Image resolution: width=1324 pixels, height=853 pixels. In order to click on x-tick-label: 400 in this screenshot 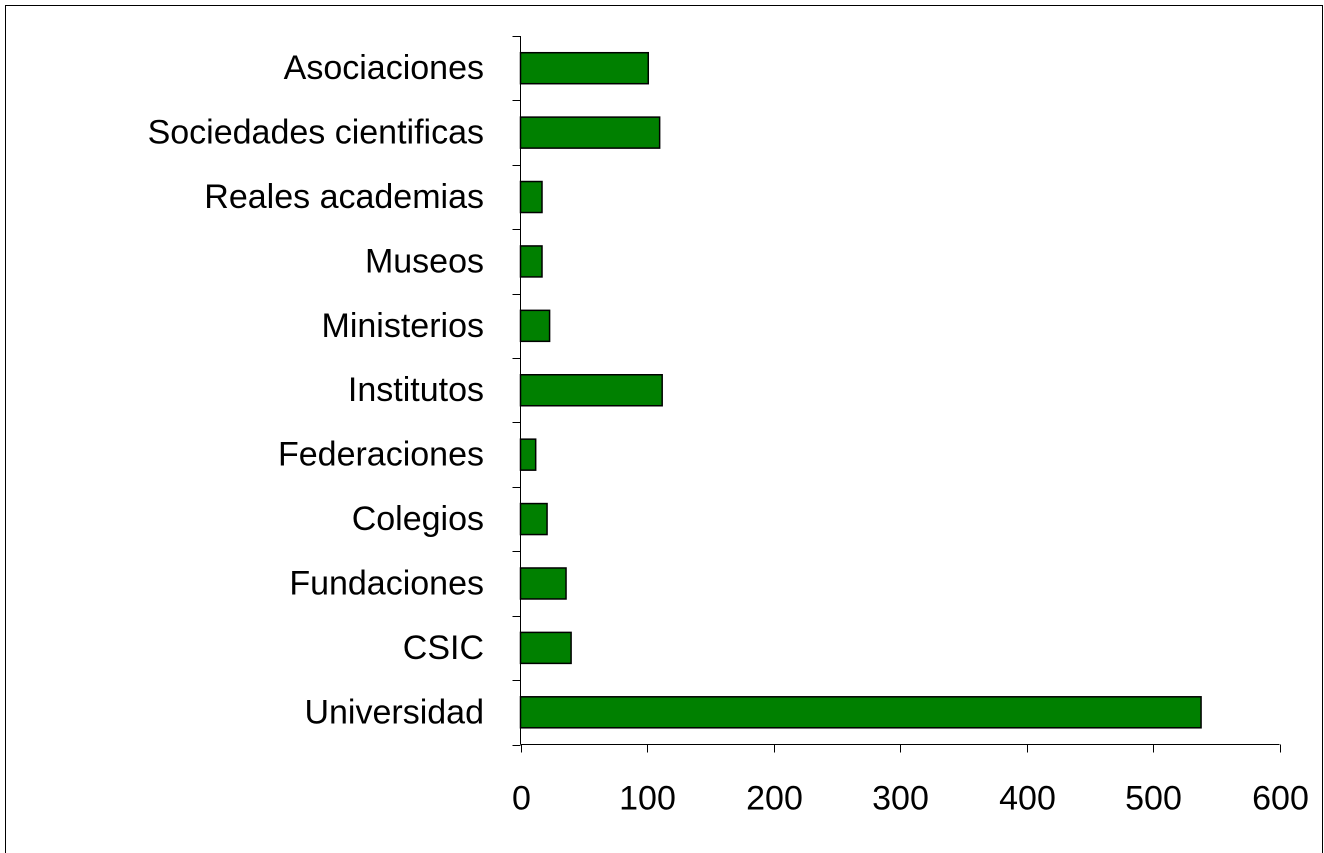, I will do `click(1027, 798)`.